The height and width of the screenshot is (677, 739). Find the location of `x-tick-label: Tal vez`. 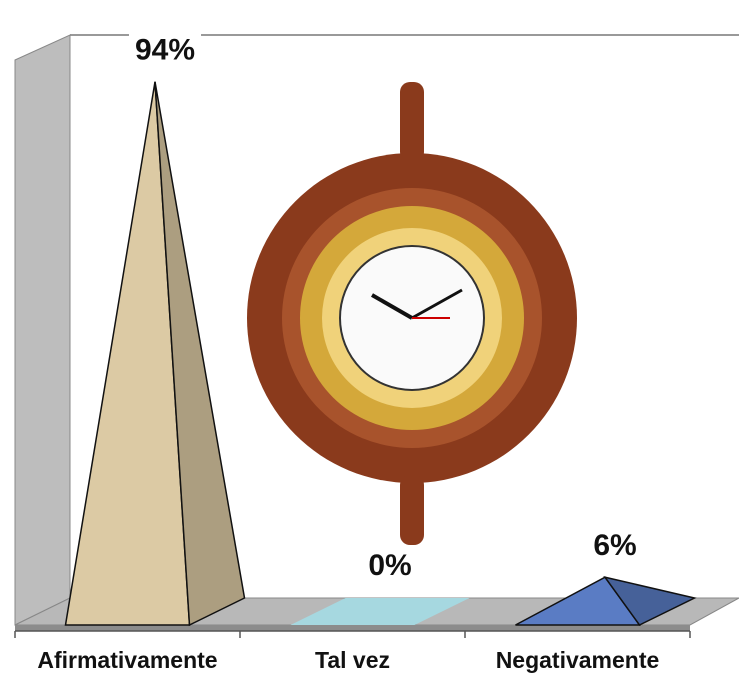

x-tick-label: Tal vez is located at coordinates (352, 660).